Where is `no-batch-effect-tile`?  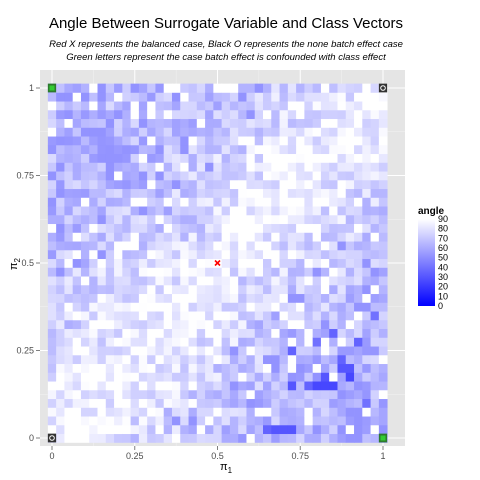 no-batch-effect-tile is located at coordinates (383, 88).